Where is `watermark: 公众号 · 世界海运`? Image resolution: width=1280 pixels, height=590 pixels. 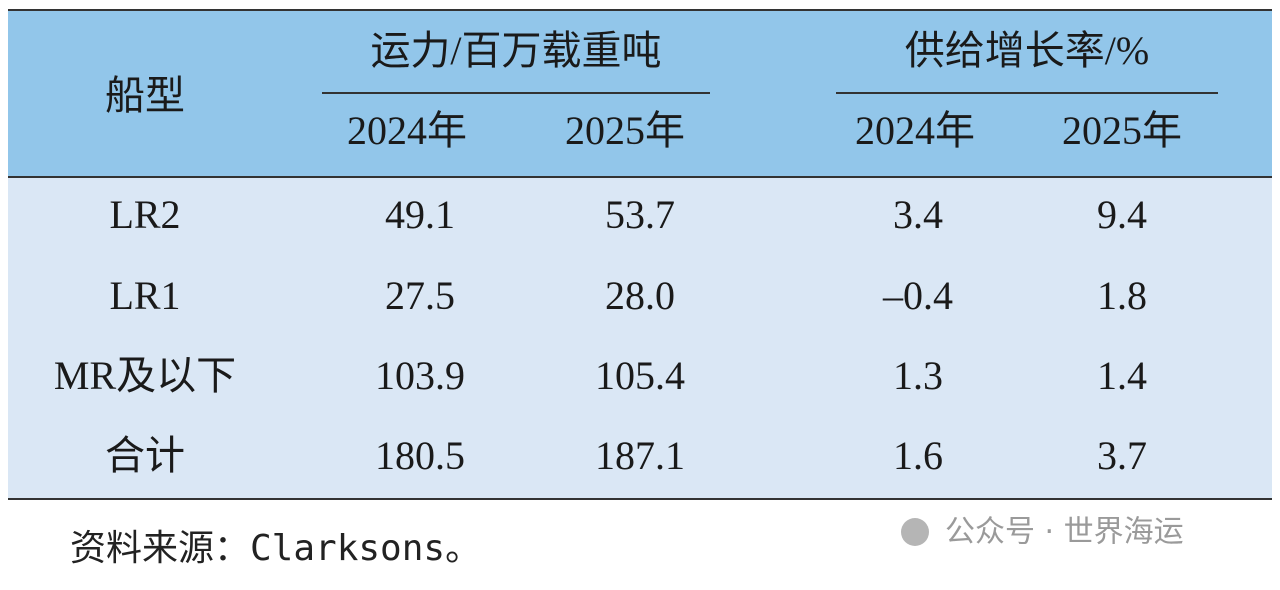 watermark: 公众号 · 世界海运 is located at coordinates (1064, 532).